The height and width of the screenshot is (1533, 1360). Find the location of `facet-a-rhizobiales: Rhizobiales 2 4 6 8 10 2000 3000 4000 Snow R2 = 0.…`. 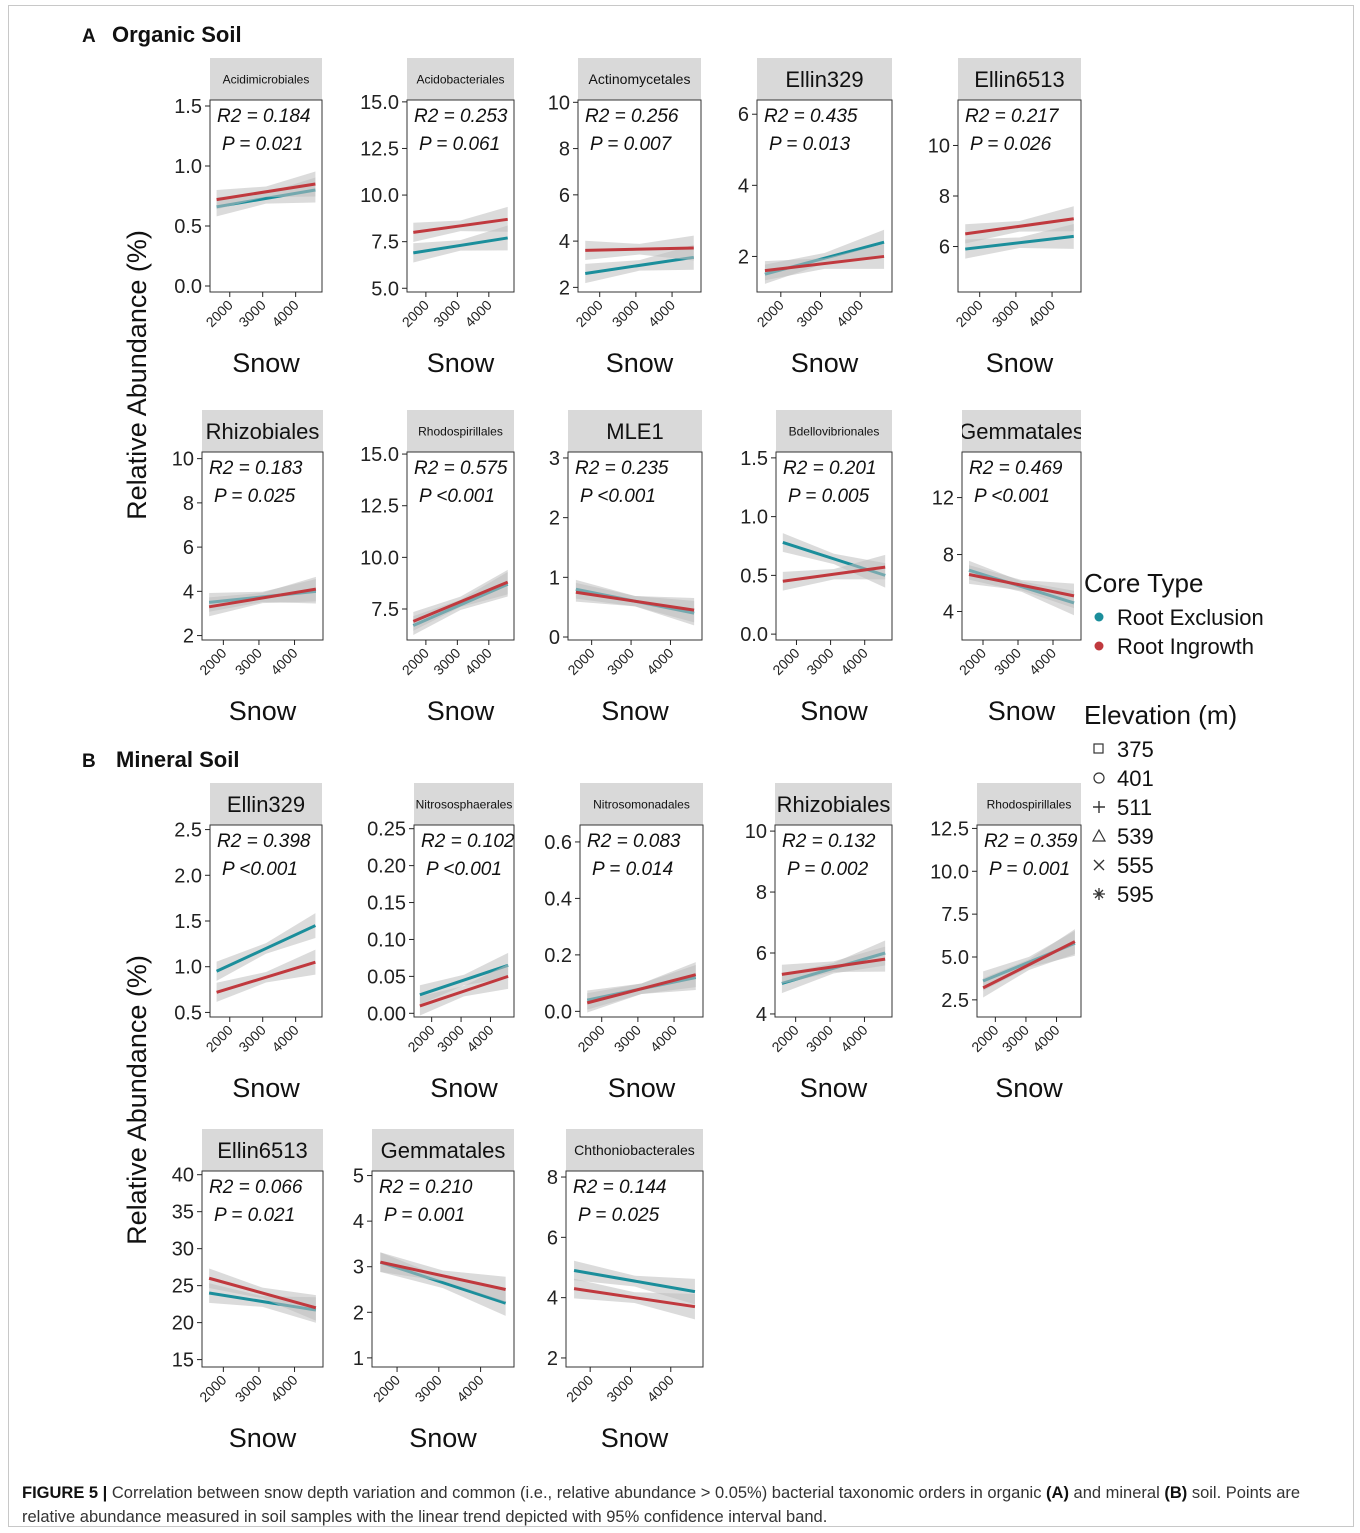

facet-a-rhizobiales: Rhizobiales 2 4 6 8 10 2000 3000 4000 Snow R2 = 0.… is located at coordinates (248, 568).